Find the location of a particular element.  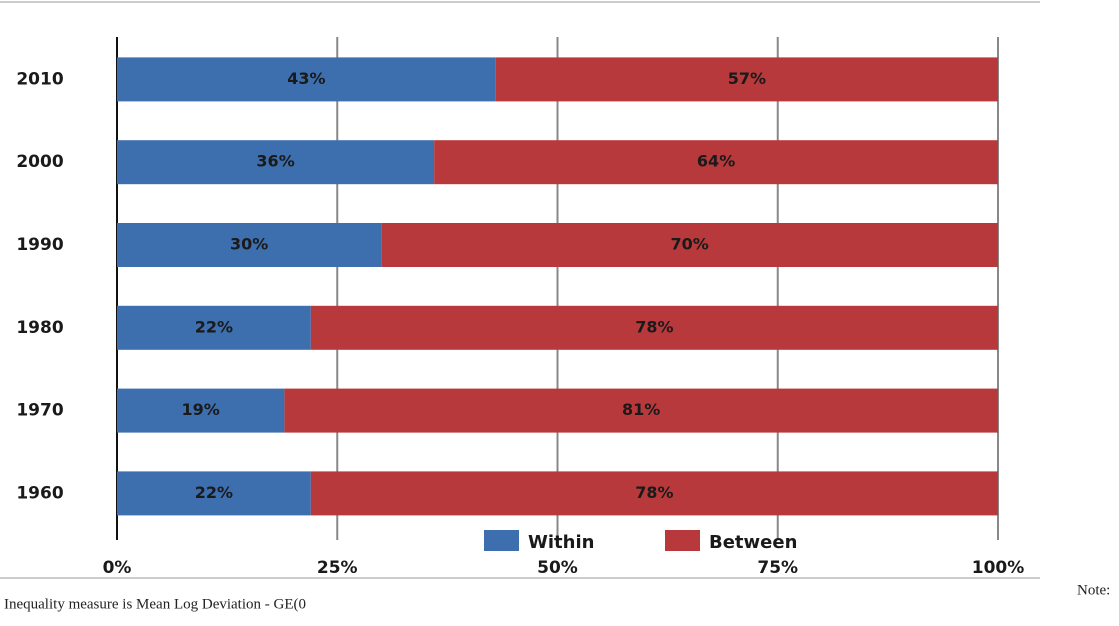

note-label: Note: is located at coordinates (1093, 590).